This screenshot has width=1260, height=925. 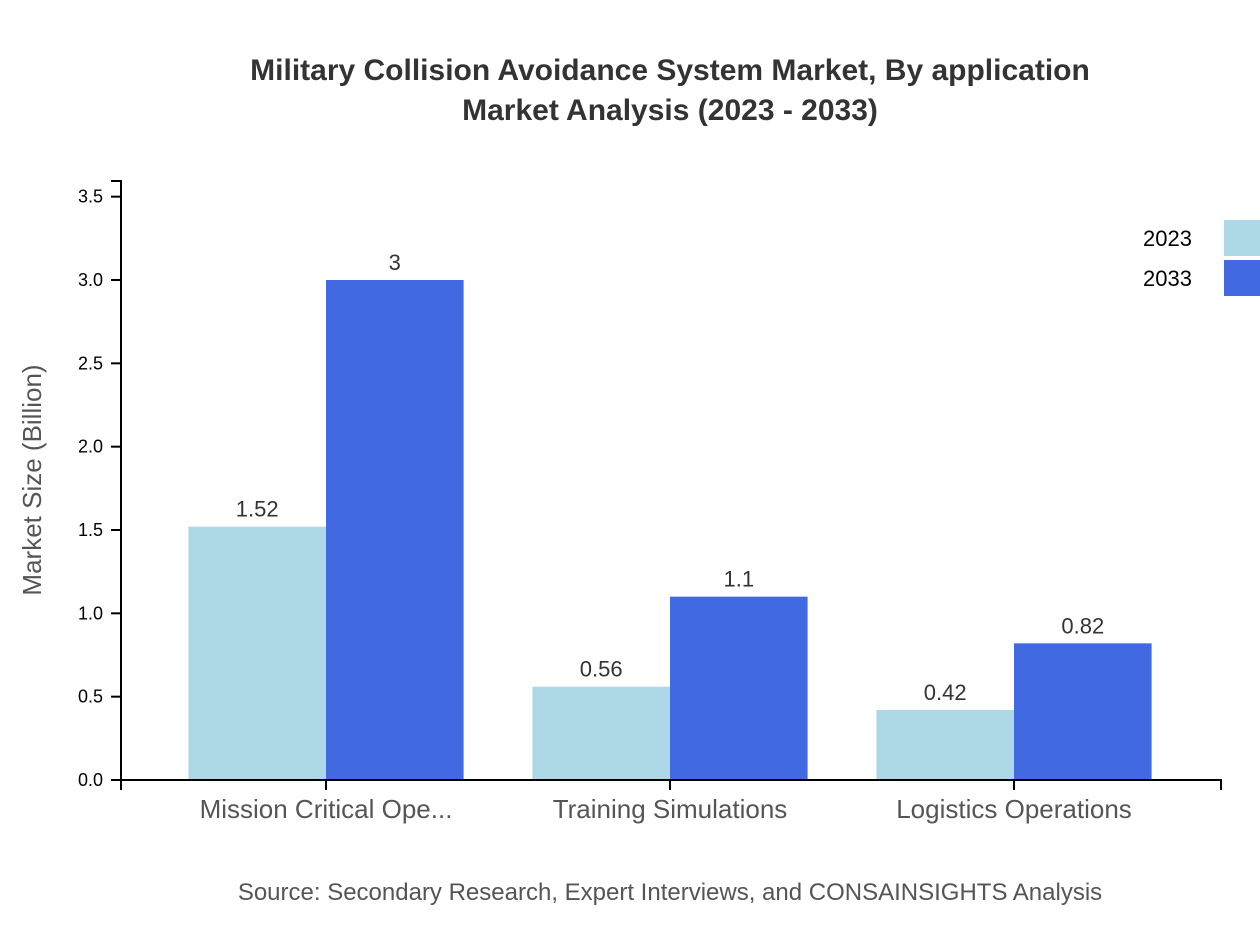 I want to click on data-label: 1.1, so click(x=739, y=579).